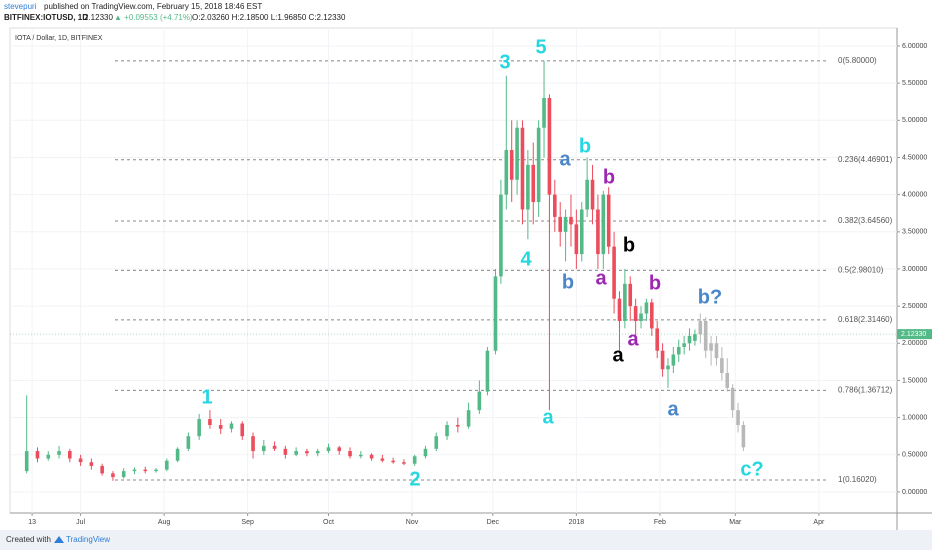 This screenshot has width=932, height=550. I want to click on change: ▲ +0.09553 (+4.71%), so click(153, 17).